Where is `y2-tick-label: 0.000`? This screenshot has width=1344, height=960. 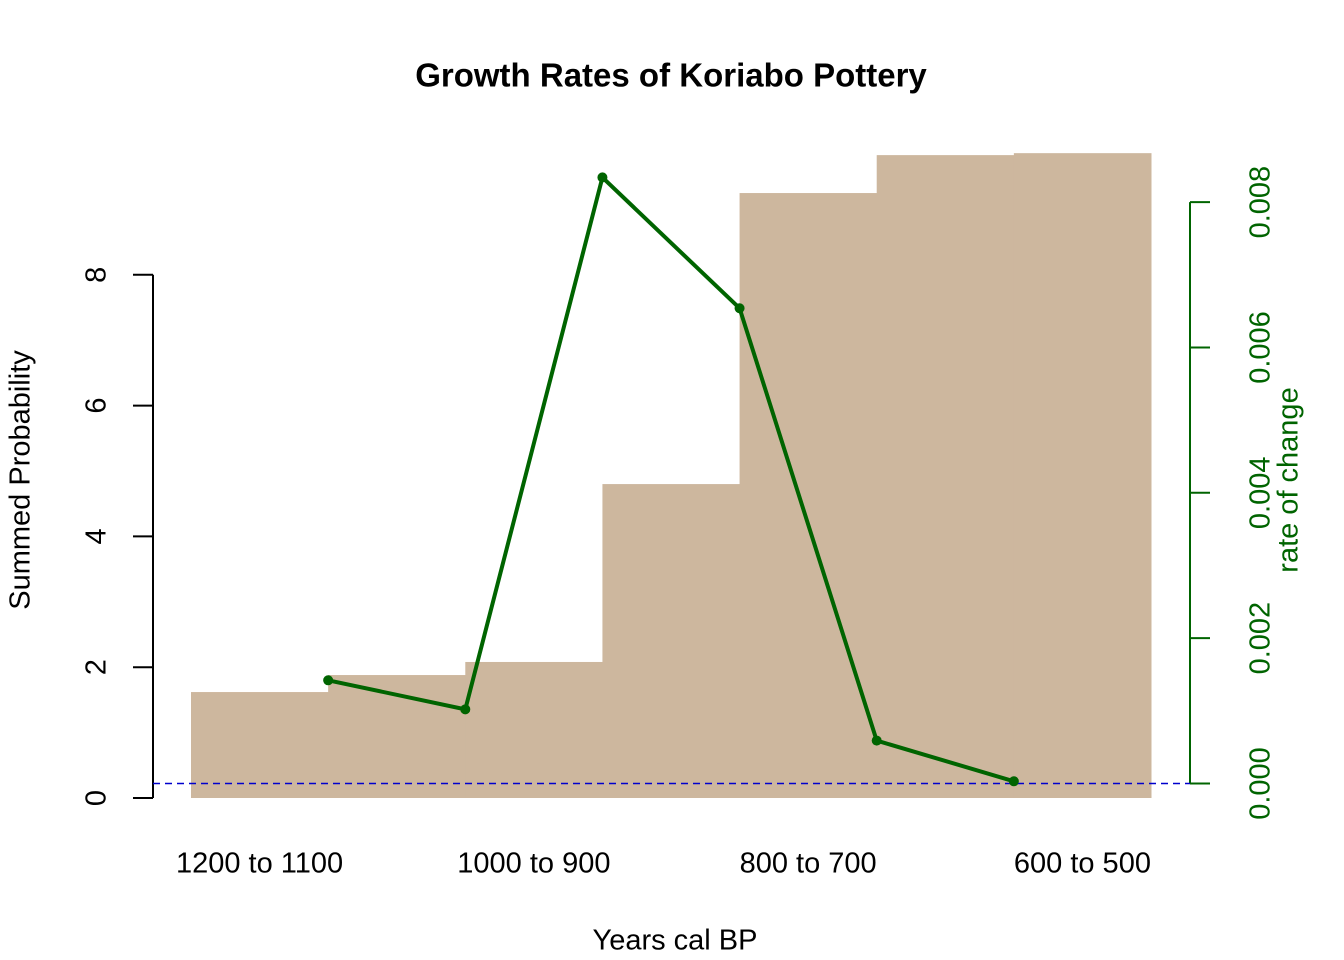 y2-tick-label: 0.000 is located at coordinates (1261, 783).